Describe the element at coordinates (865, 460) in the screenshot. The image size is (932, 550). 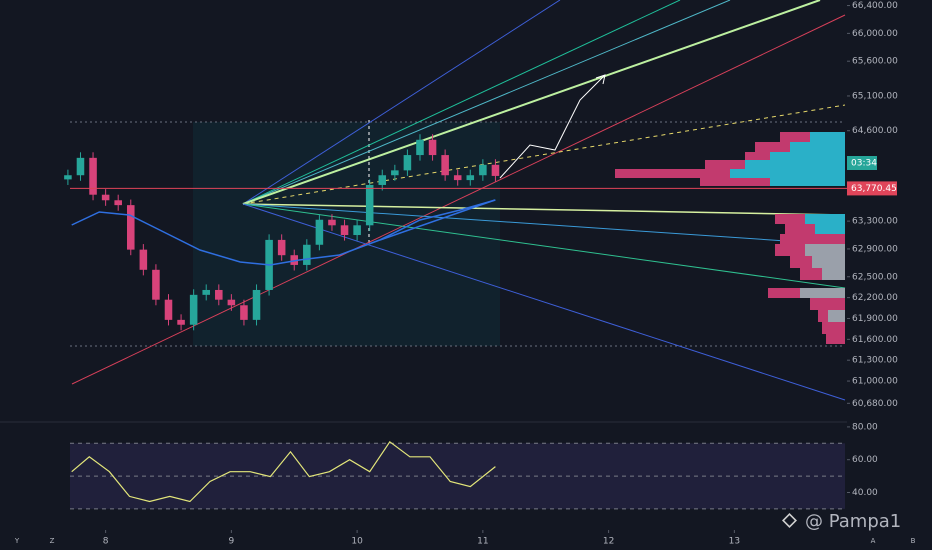
I see `rsi-tick-label: 60.00` at that location.